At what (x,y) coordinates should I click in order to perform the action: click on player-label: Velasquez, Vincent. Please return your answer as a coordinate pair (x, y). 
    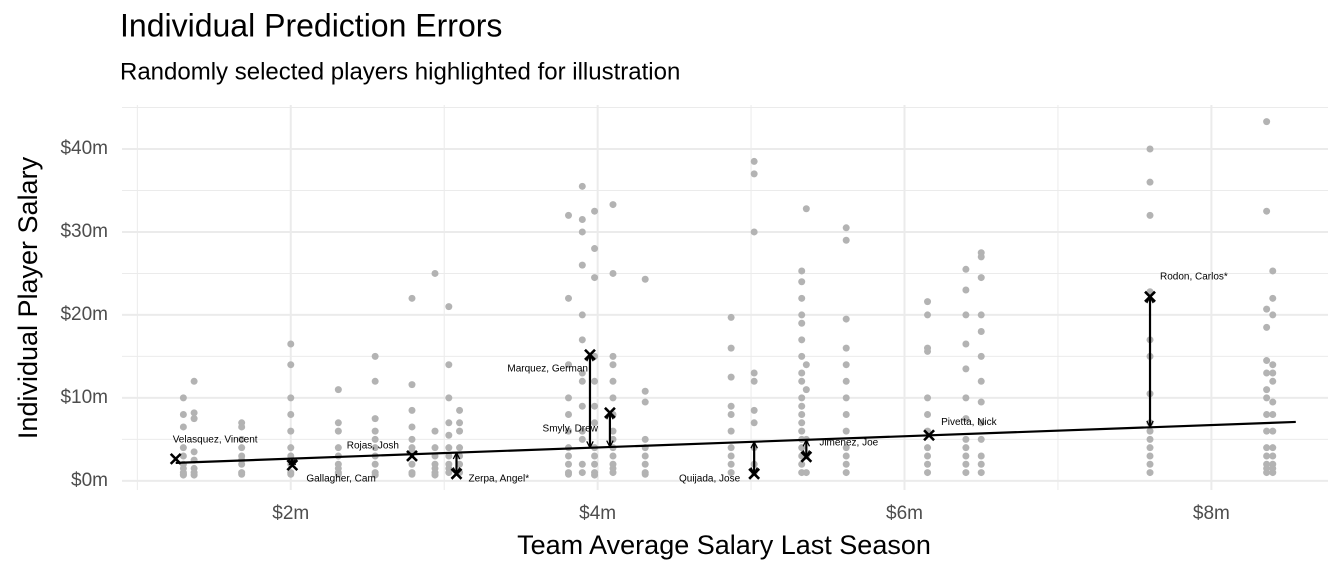
    Looking at the image, I should click on (215, 440).